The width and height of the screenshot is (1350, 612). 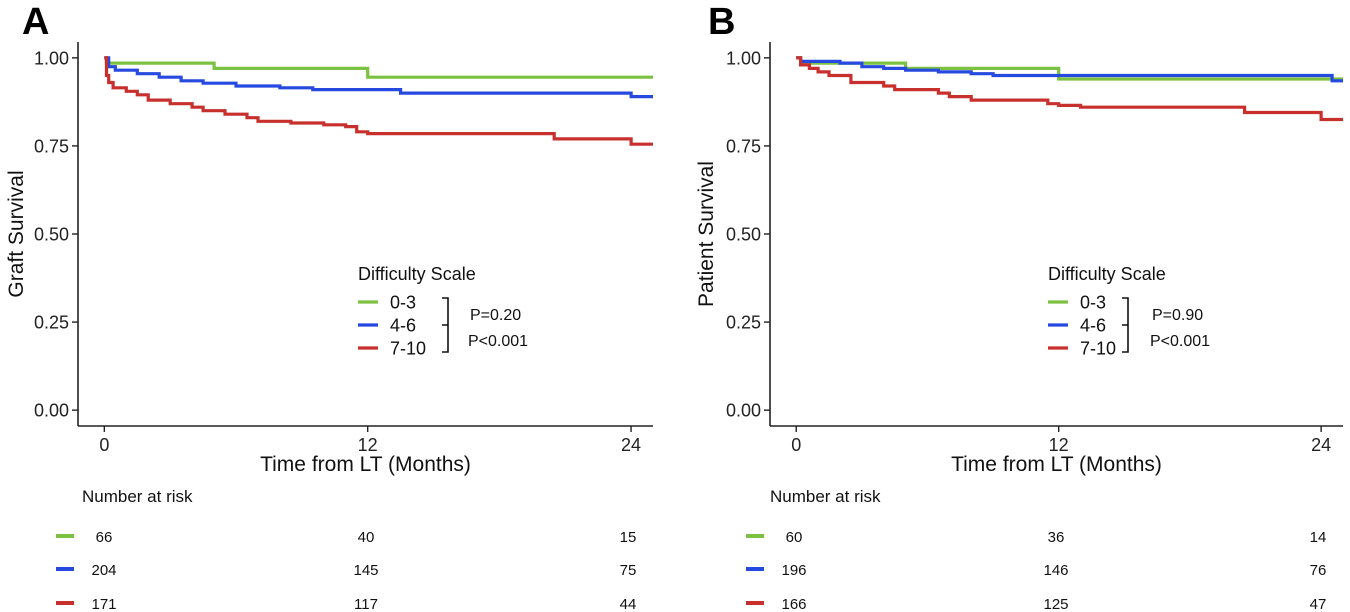 What do you see at coordinates (103, 570) in the screenshot?
I see `risk-count: 204` at bounding box center [103, 570].